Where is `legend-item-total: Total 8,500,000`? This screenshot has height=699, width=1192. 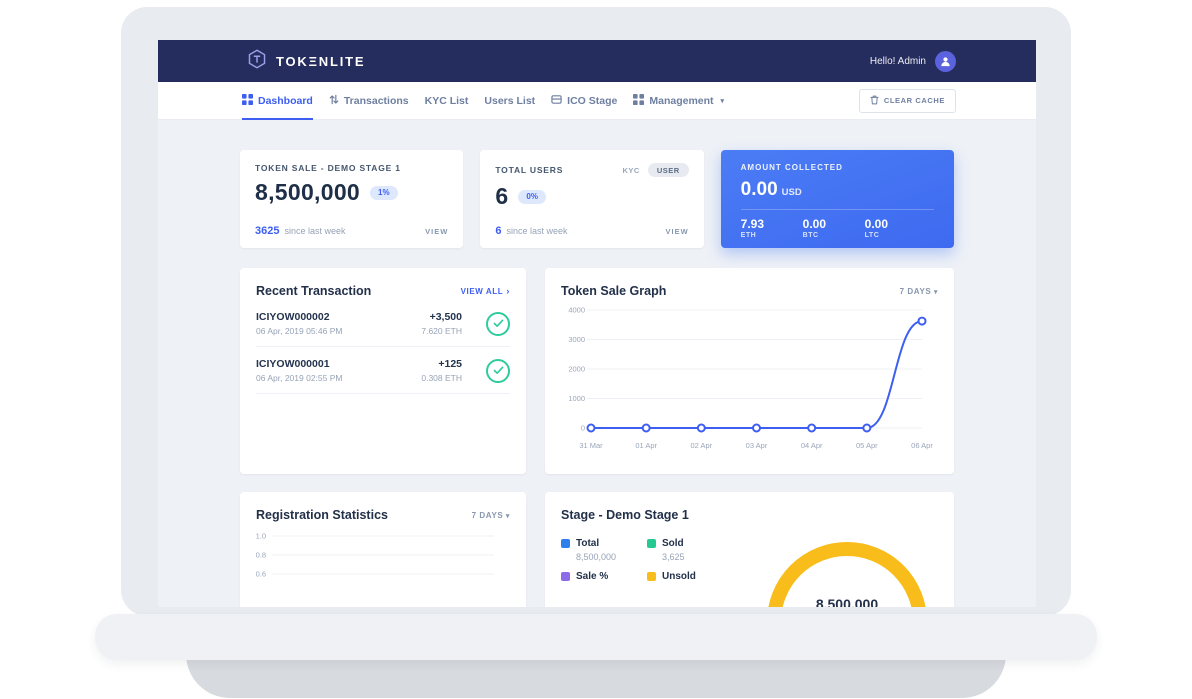 legend-item-total: Total 8,500,000 is located at coordinates (604, 554).